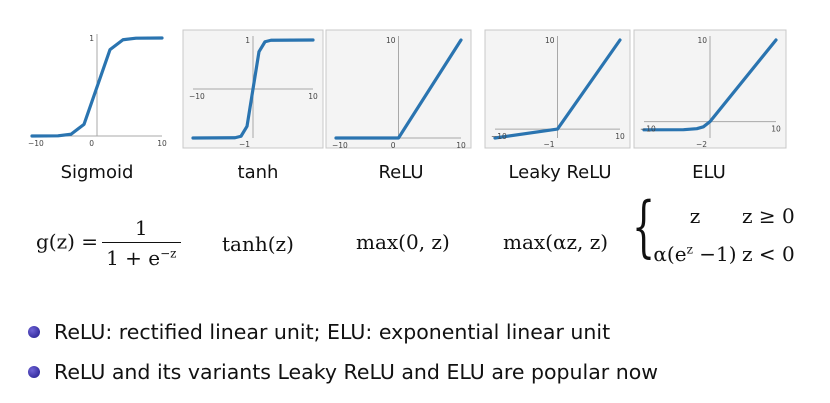  What do you see at coordinates (710, 85) in the screenshot?
I see `elu-curve` at bounding box center [710, 85].